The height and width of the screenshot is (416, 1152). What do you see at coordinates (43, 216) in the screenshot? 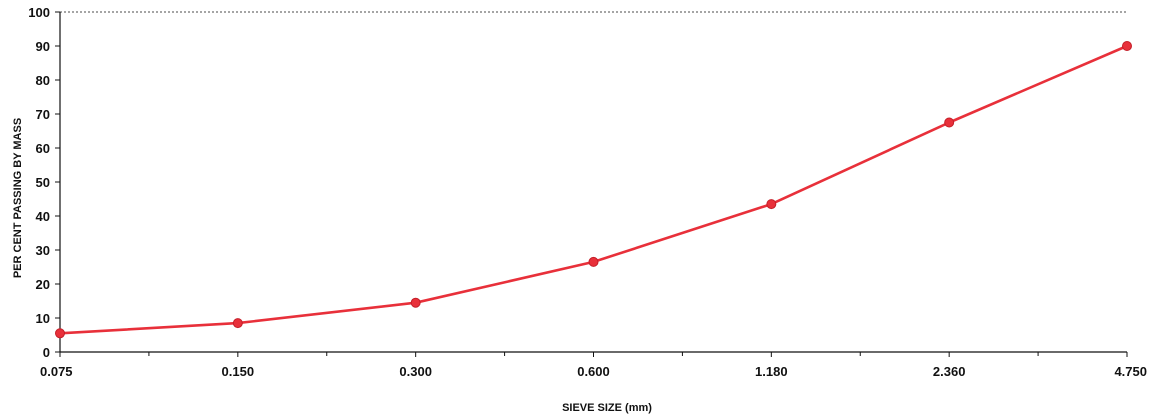
I see `y-tick-label: 40` at bounding box center [43, 216].